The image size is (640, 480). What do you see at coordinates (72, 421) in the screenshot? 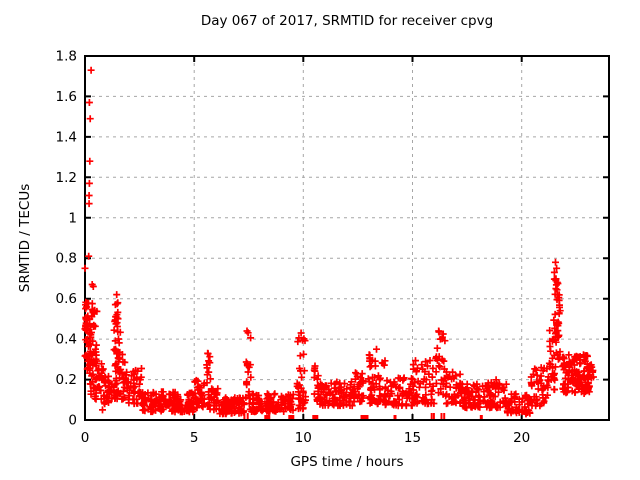
I see `y-tick-label: 0` at bounding box center [72, 421].